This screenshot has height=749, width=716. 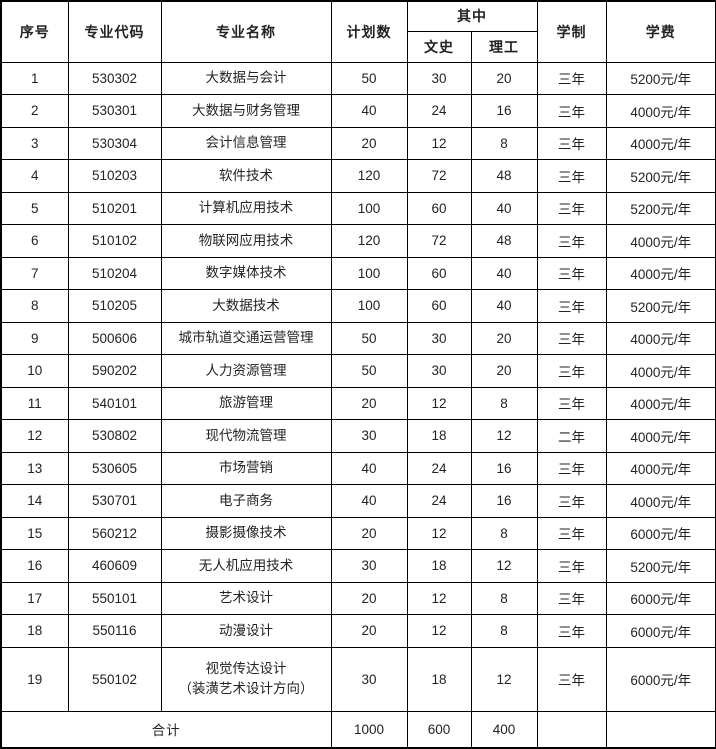 I want to click on header-col-duration: 学制, so click(x=571, y=31).